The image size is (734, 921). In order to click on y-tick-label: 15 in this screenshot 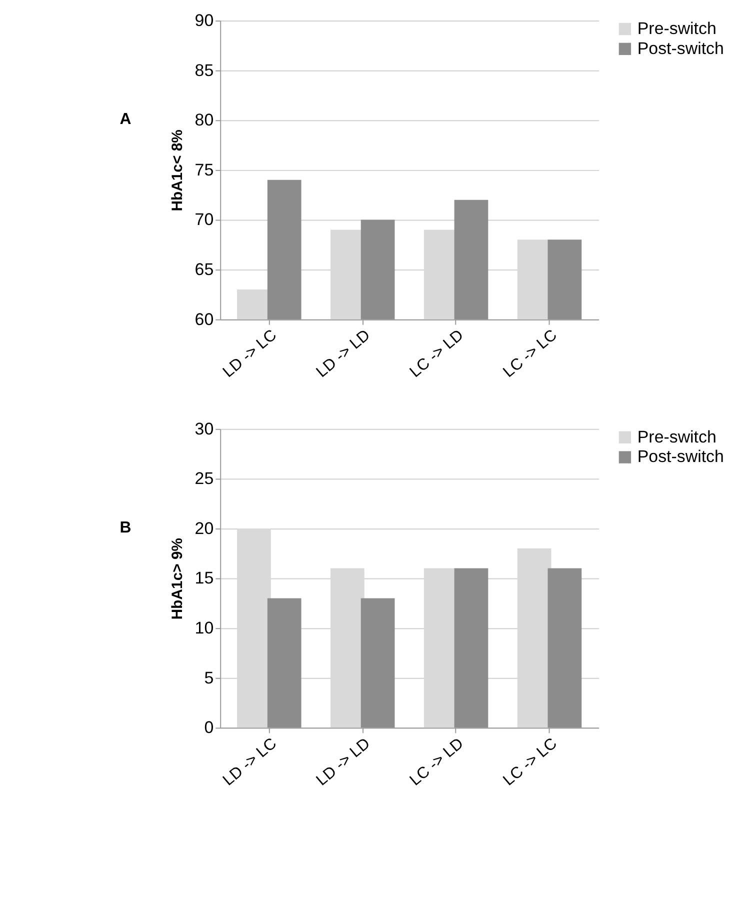, I will do `click(204, 578)`.